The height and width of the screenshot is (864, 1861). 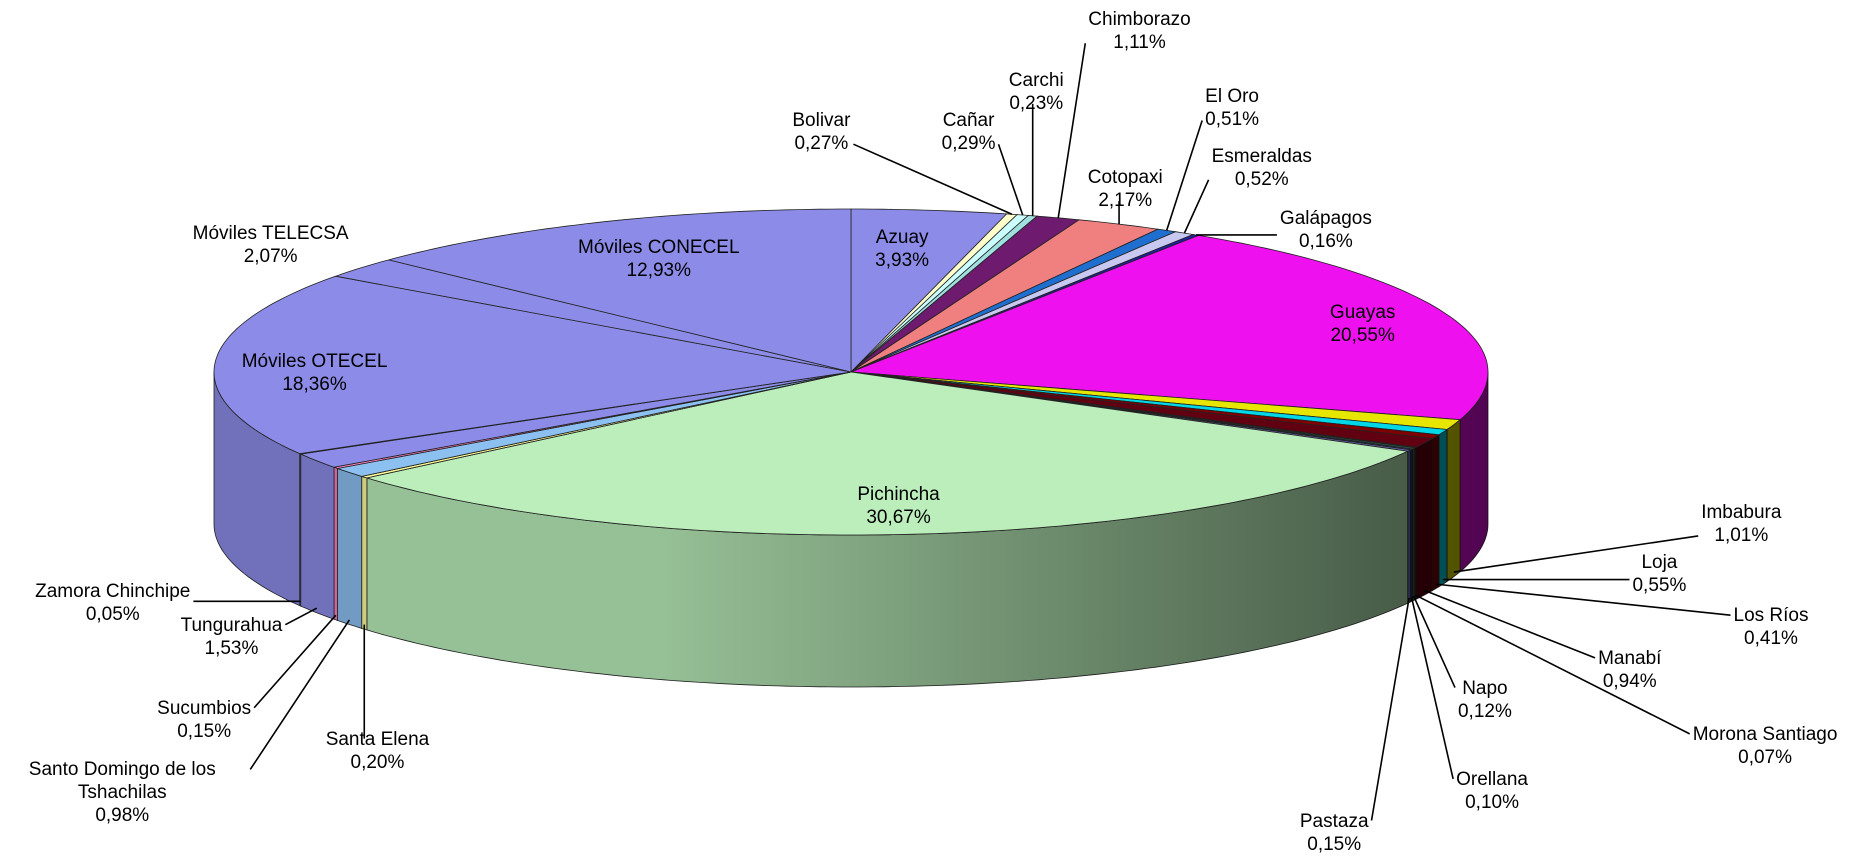 I want to click on slice-value: 0,12%, so click(x=1484, y=711).